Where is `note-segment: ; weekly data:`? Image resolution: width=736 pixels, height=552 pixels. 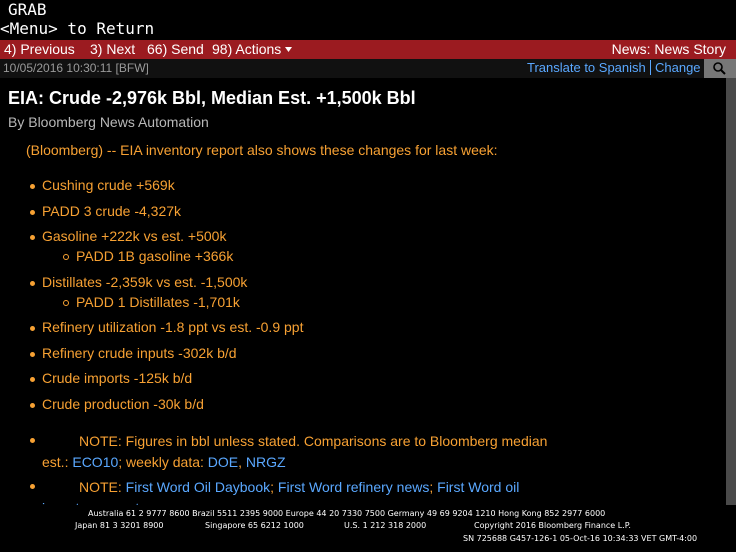 note-segment: ; weekly data: is located at coordinates (163, 462).